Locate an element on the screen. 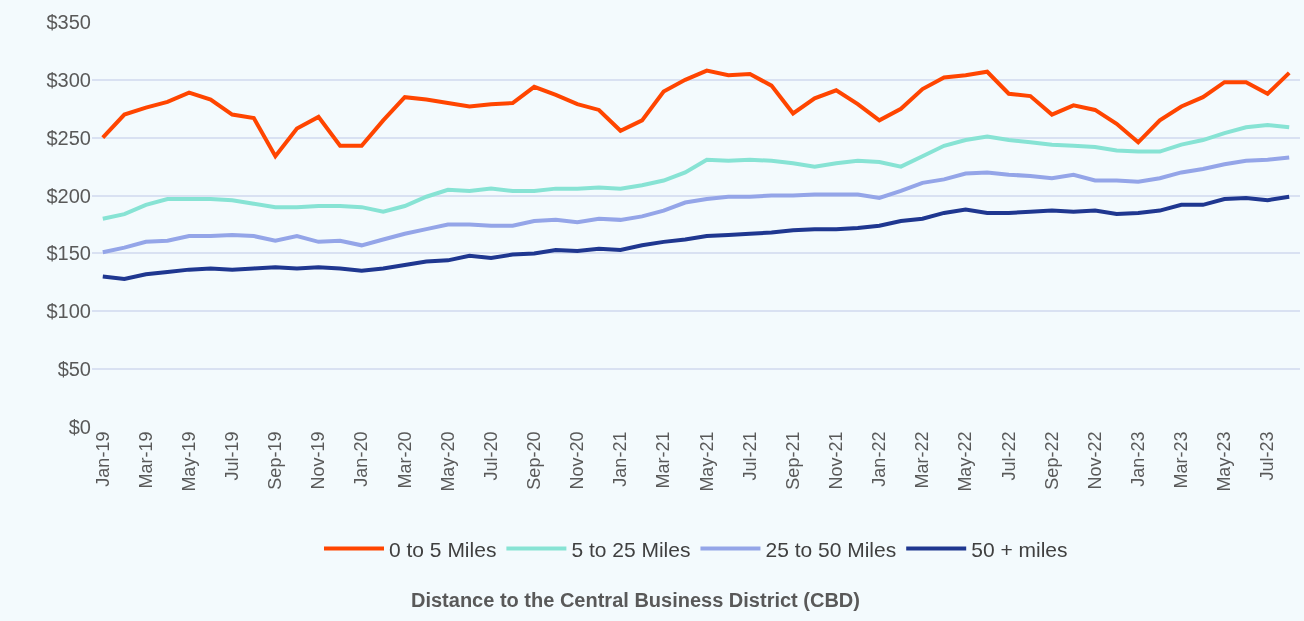 The height and width of the screenshot is (621, 1304). x-tick-label: Jan-19 is located at coordinates (102, 459).